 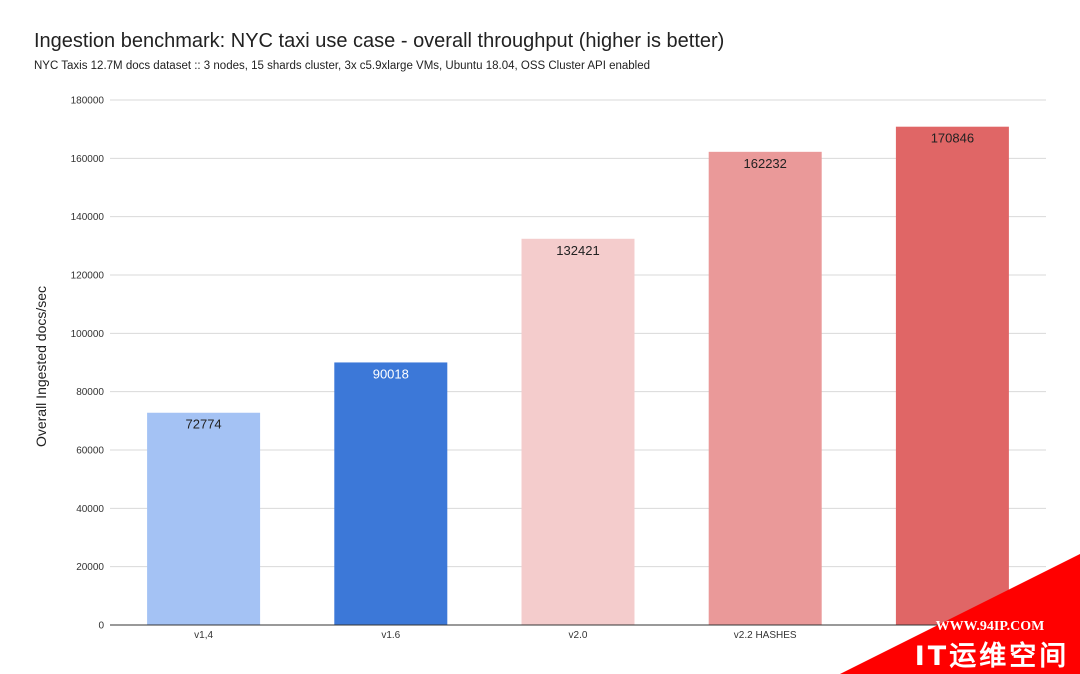 I want to click on data-label: 72774, so click(x=204, y=424).